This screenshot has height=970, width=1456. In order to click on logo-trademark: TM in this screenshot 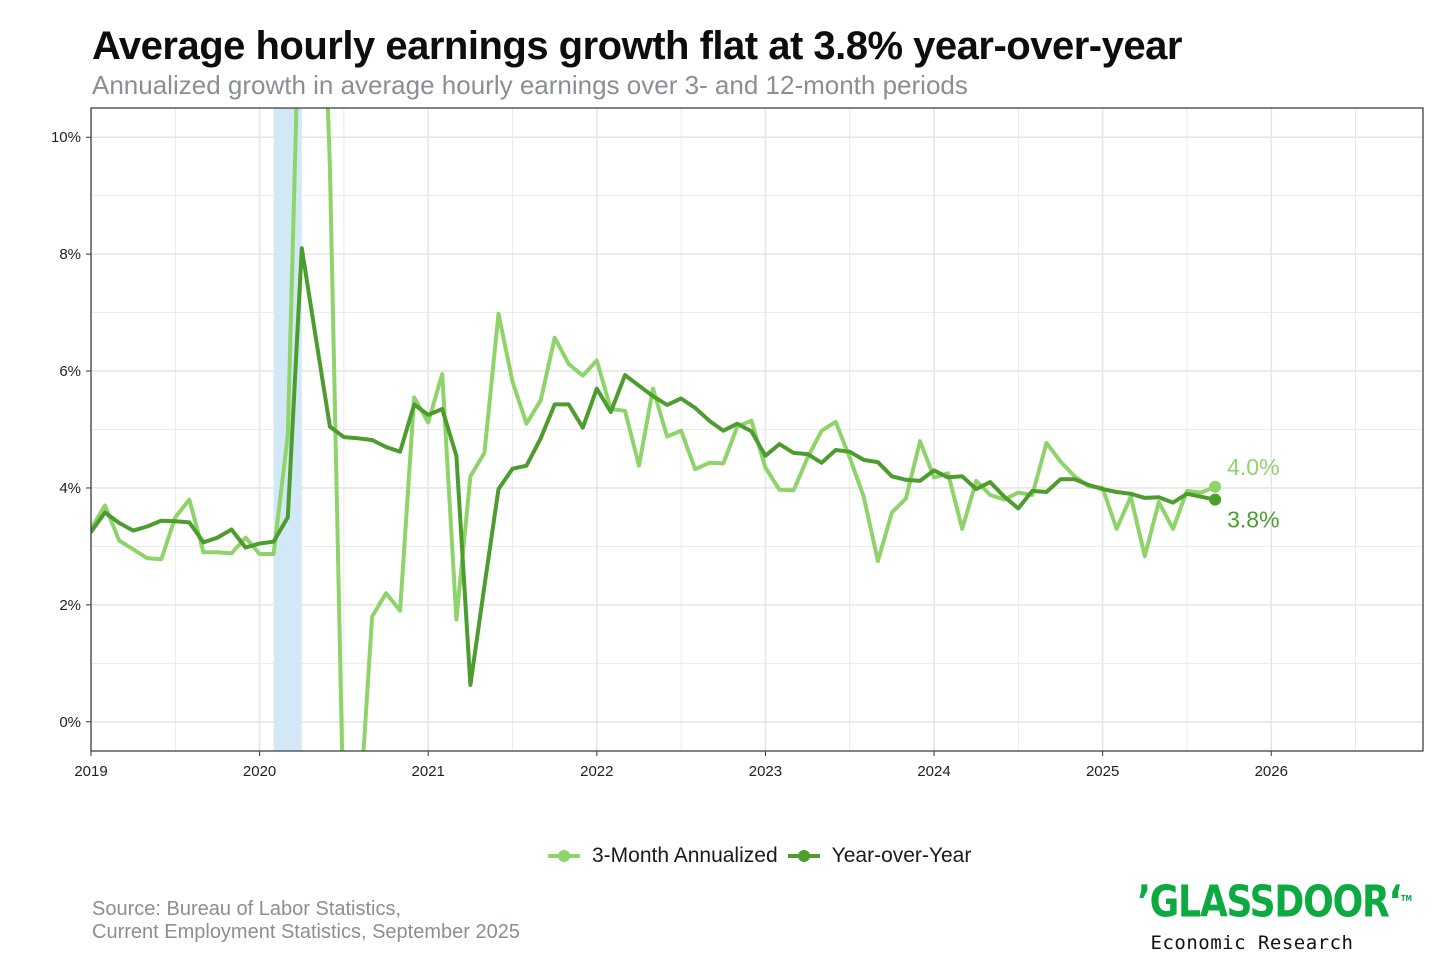, I will do `click(1407, 898)`.